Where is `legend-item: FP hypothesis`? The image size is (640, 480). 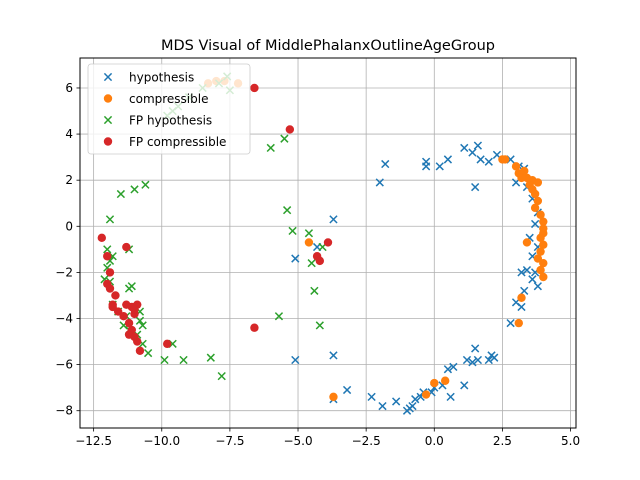
legend-item: FP hypothesis is located at coordinates (157, 121).